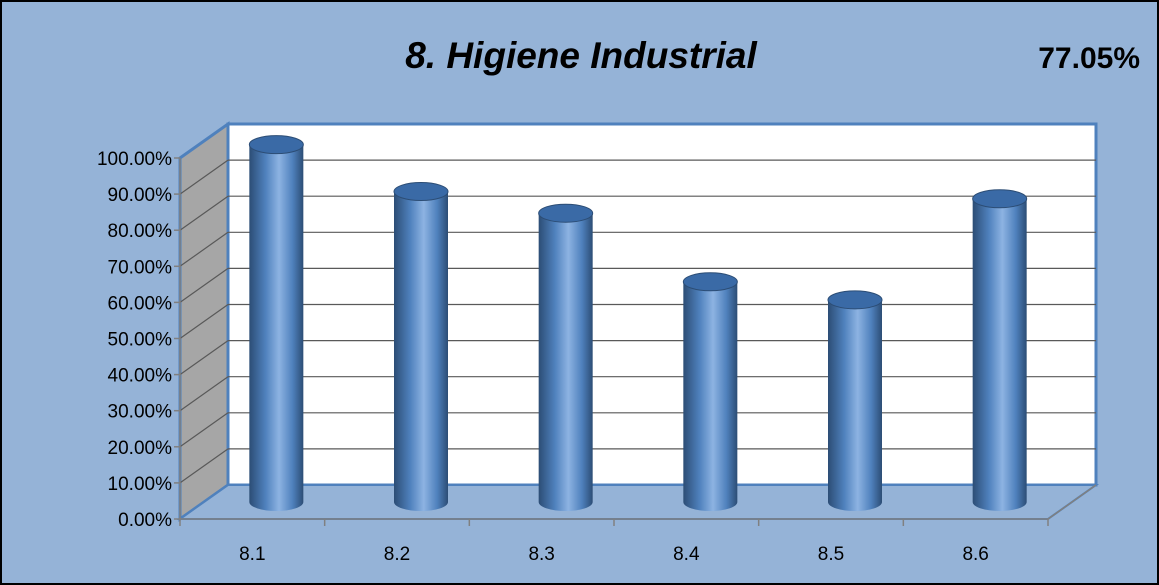  Describe the element at coordinates (638, 502) in the screenshot. I see `floor` at that location.